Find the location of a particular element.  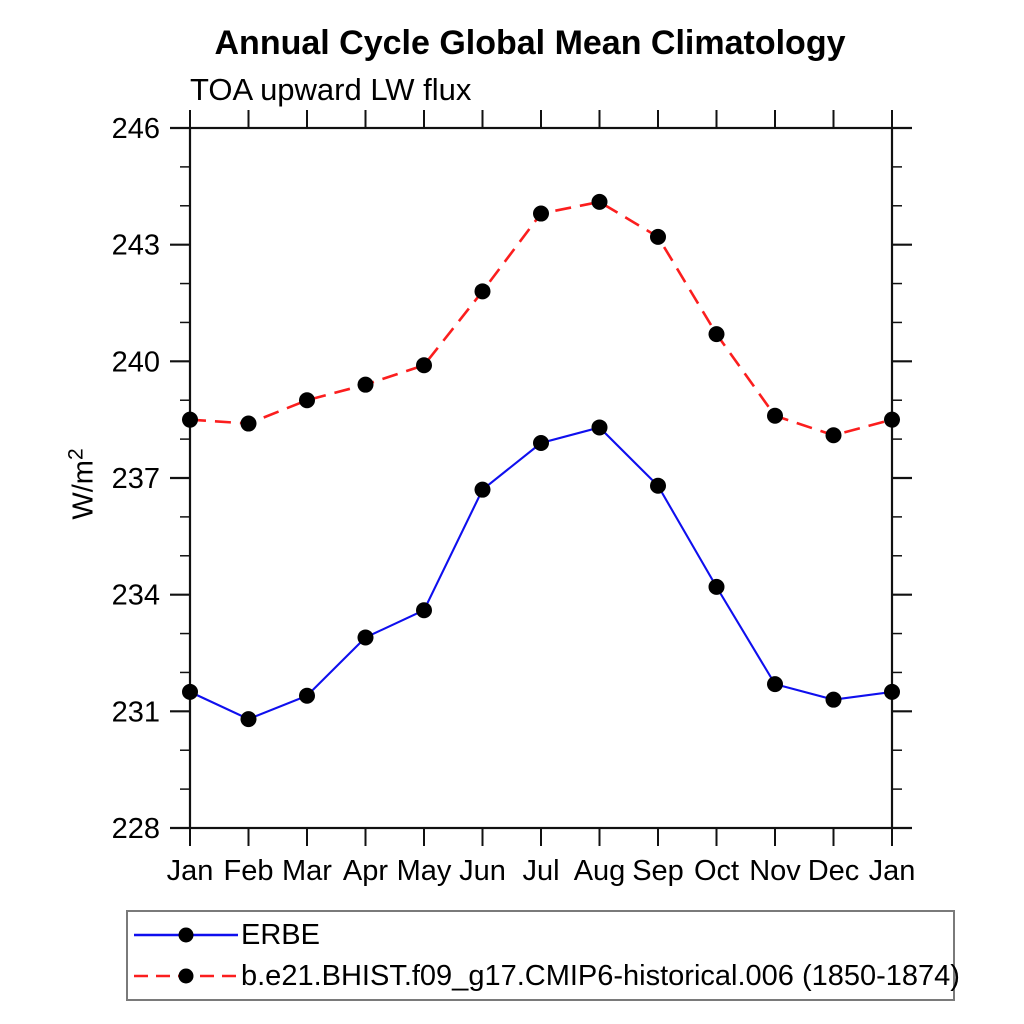

chart-subtitle: TOA upward LW flux is located at coordinates (331, 89).